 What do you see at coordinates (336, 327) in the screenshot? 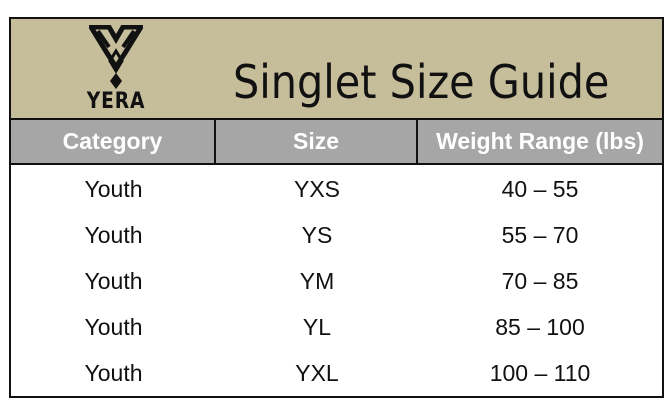
I see `table-row: Youth YL 85 – 100` at bounding box center [336, 327].